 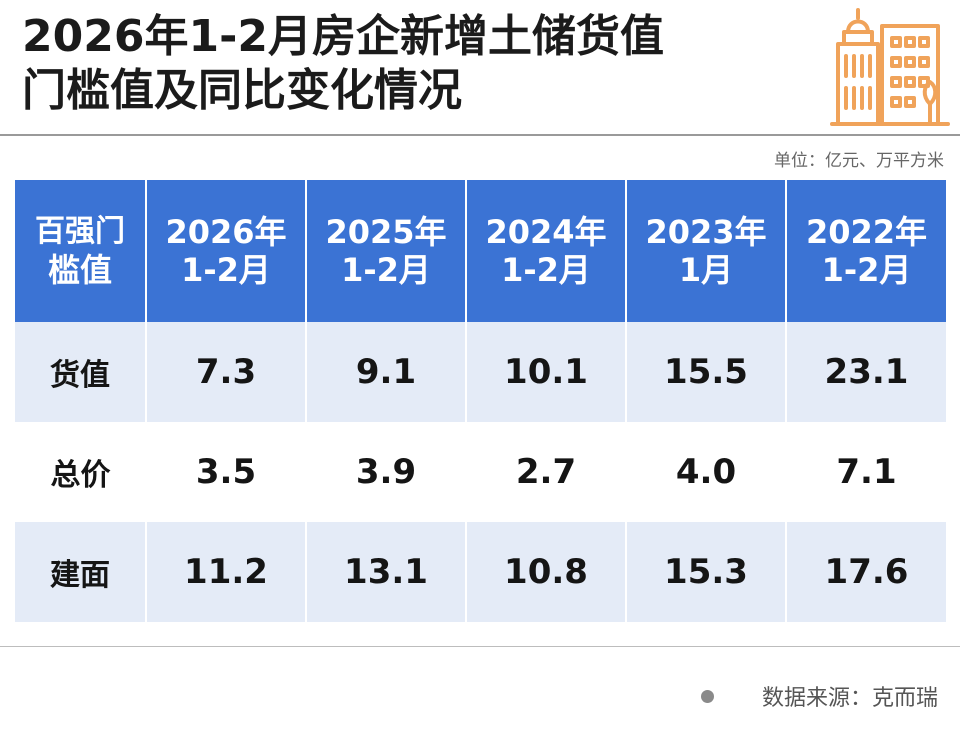 I want to click on bullet-dot, so click(x=707, y=696).